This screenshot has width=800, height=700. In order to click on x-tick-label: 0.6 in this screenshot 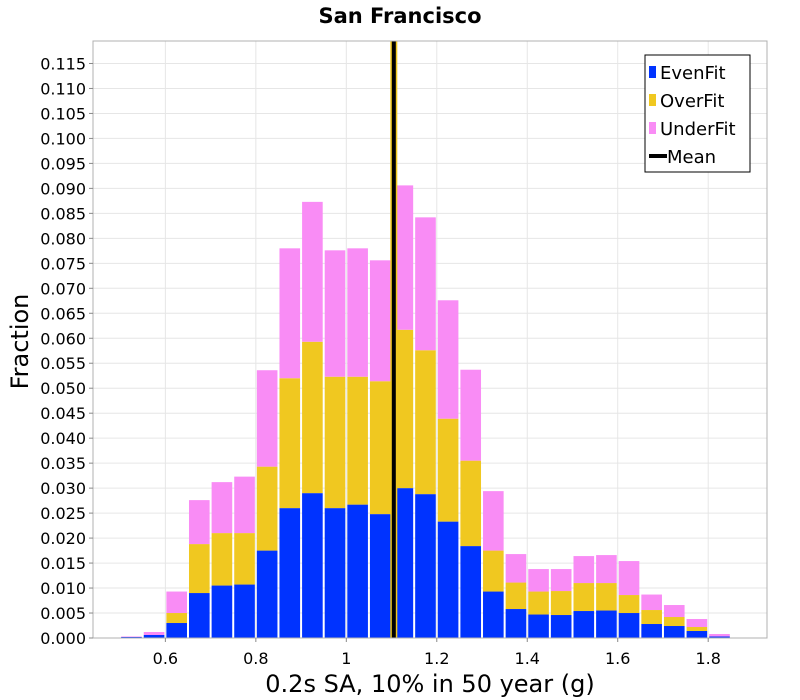, I will do `click(165, 658)`.